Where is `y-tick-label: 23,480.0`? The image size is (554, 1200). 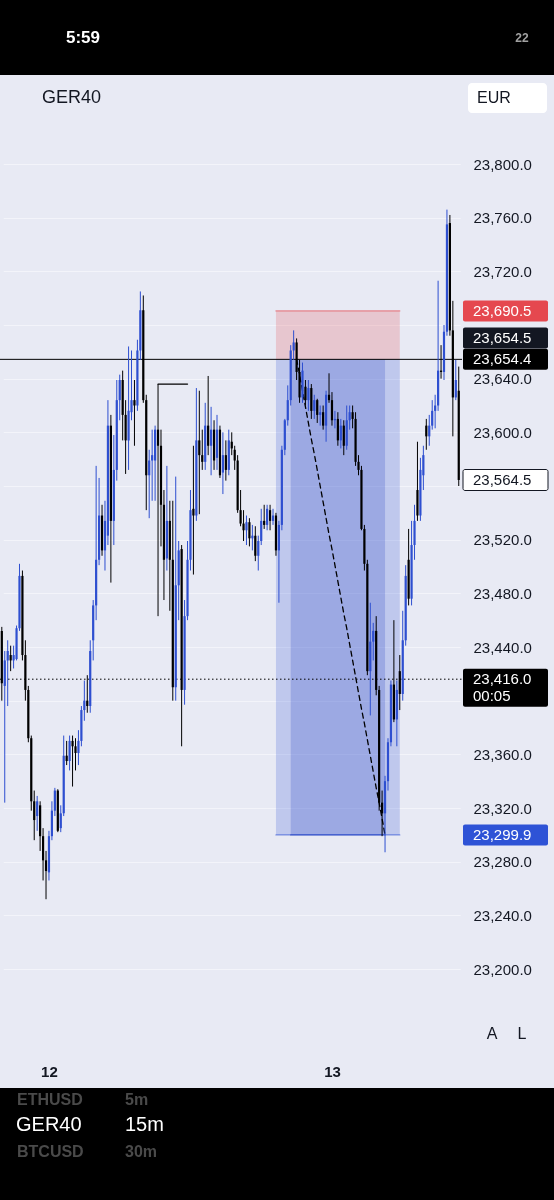 y-tick-label: 23,480.0 is located at coordinates (502, 593).